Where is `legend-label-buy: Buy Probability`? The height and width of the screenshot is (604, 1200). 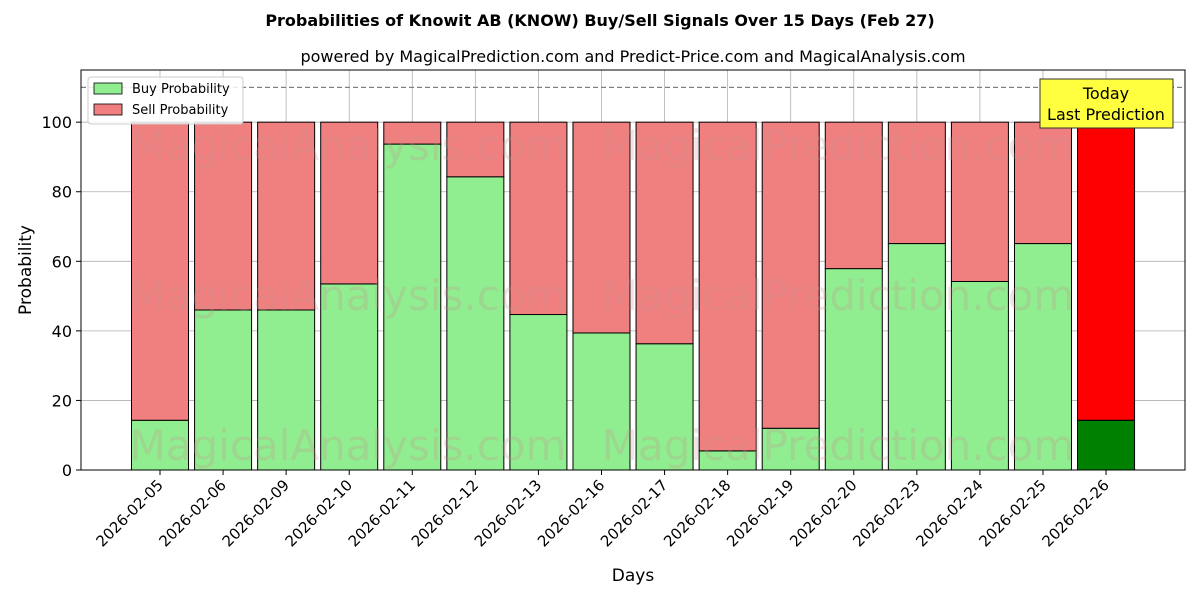 legend-label-buy: Buy Probability is located at coordinates (181, 89).